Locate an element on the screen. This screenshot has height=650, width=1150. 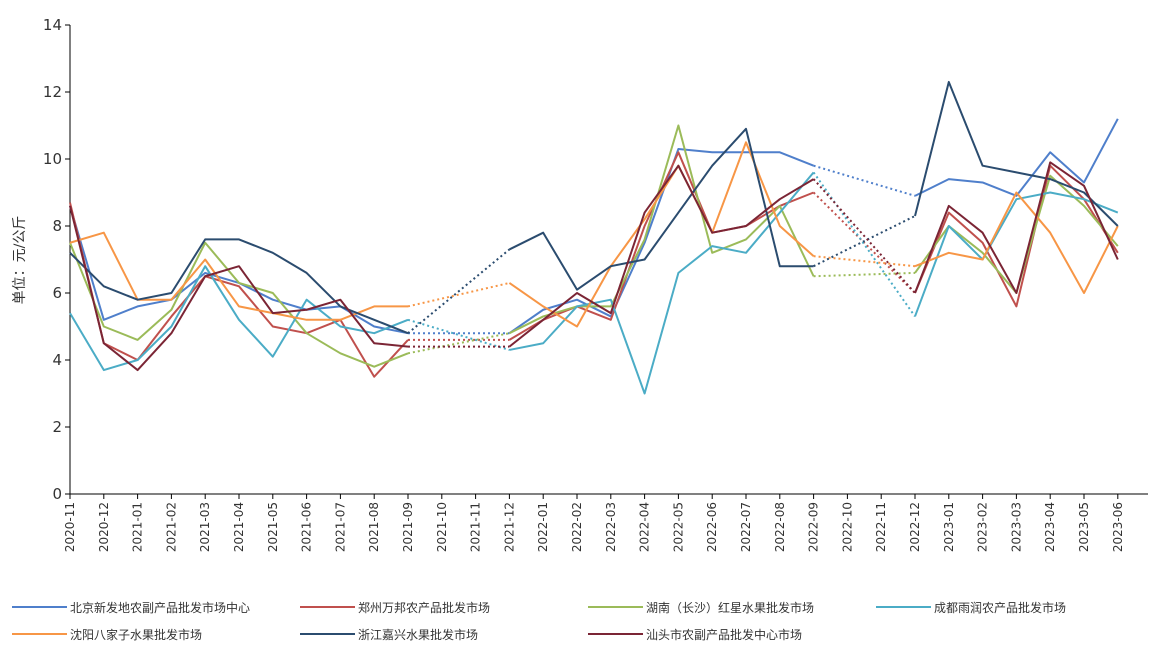
y-tick-label: 4 is located at coordinates (57, 360).